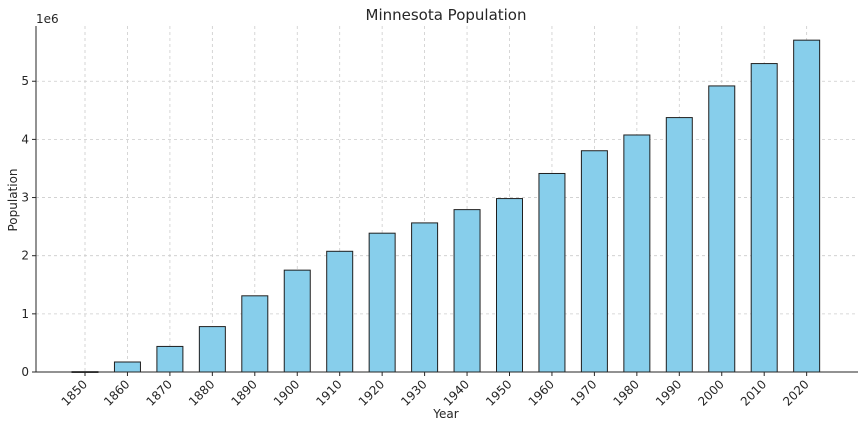  What do you see at coordinates (25, 139) in the screenshot?
I see `y-tick-label-4: 4` at bounding box center [25, 139].